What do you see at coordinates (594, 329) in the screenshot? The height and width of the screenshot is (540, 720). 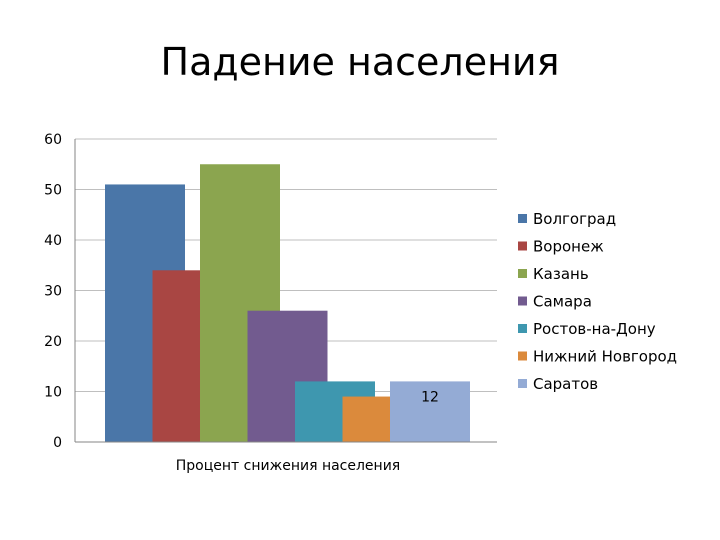 I see `legend-label: Ростов-на-Дону` at bounding box center [594, 329].